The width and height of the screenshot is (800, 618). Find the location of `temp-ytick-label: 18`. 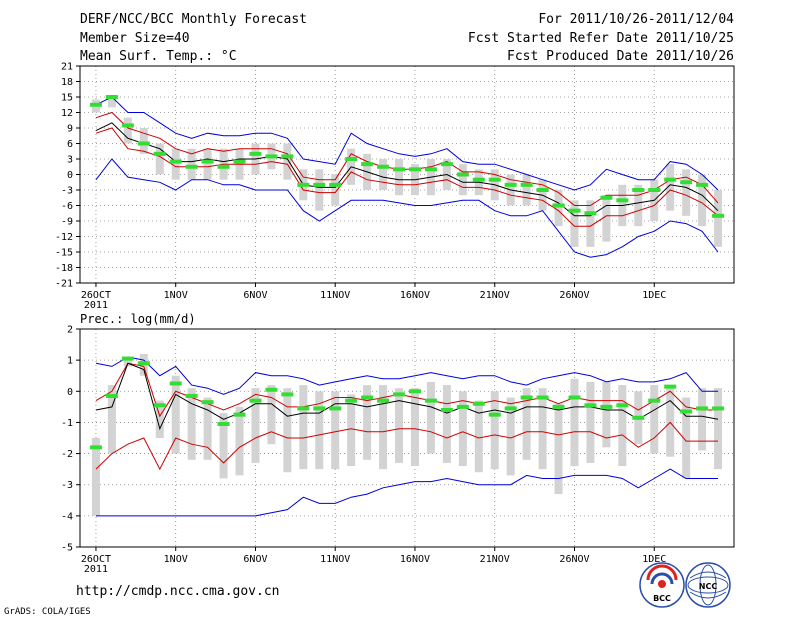

temp-ytick-label: 18 is located at coordinates (67, 82).